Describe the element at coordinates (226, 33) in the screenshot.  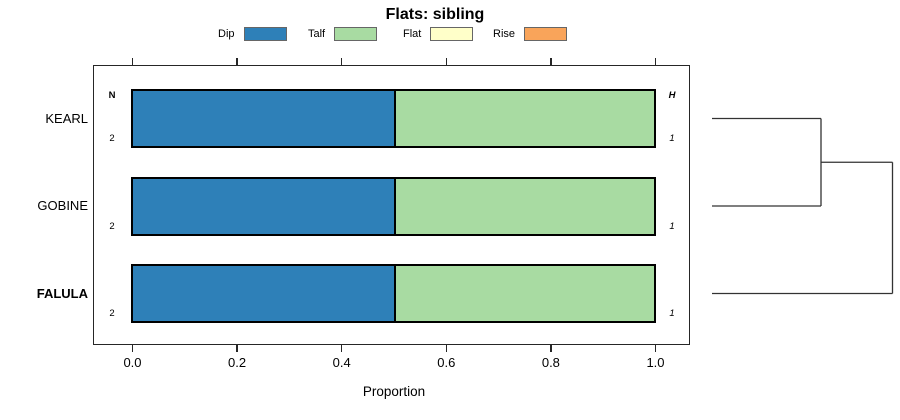
I see `legend-label: Dip` at that location.